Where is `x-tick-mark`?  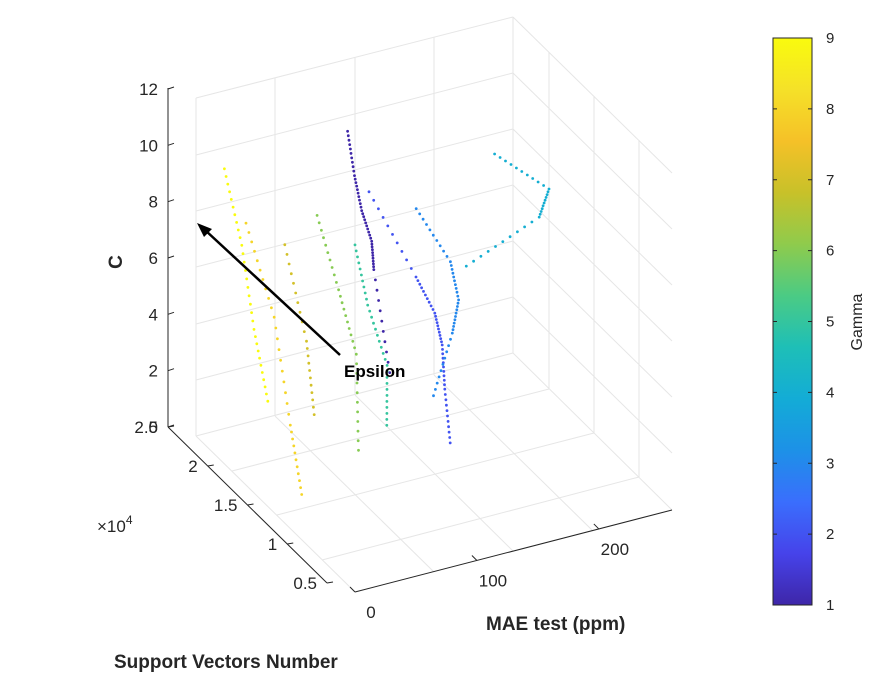 x-tick-mark is located at coordinates (474, 558).